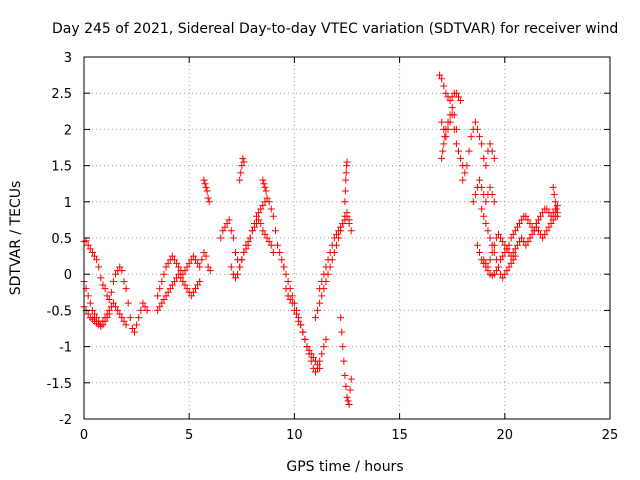 Image resolution: width=640 pixels, height=480 pixels. I want to click on y-tick-label: 0.5, so click(61, 239).